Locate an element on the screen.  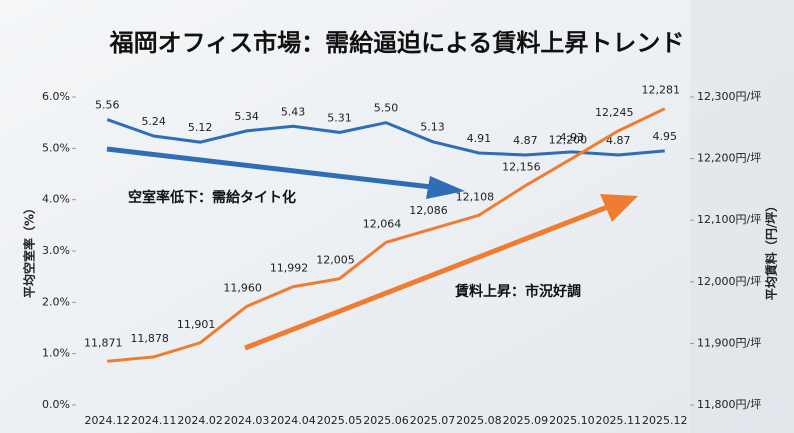
x-tick-label: 2024.02 is located at coordinates (200, 420).